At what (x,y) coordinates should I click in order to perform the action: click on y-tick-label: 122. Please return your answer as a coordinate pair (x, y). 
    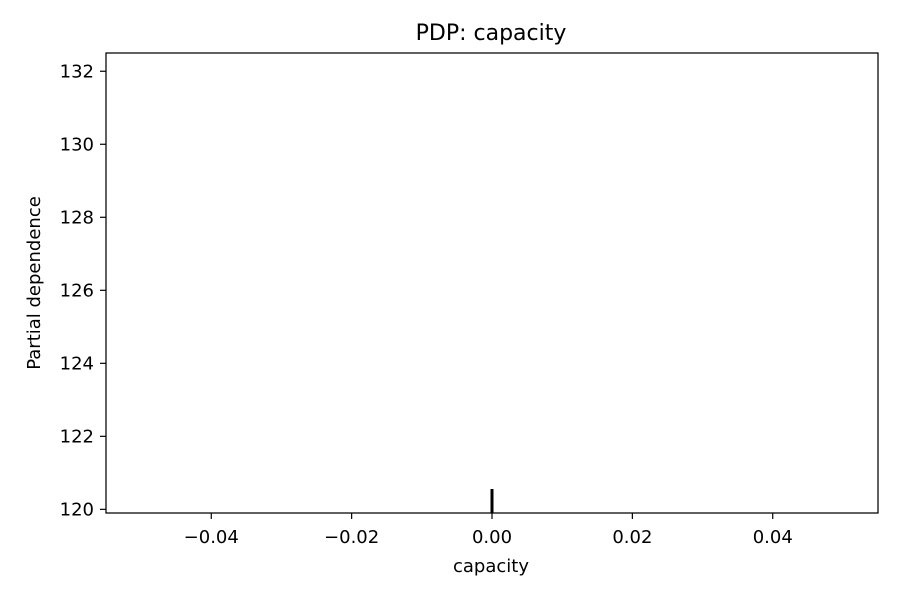
    Looking at the image, I should click on (77, 436).